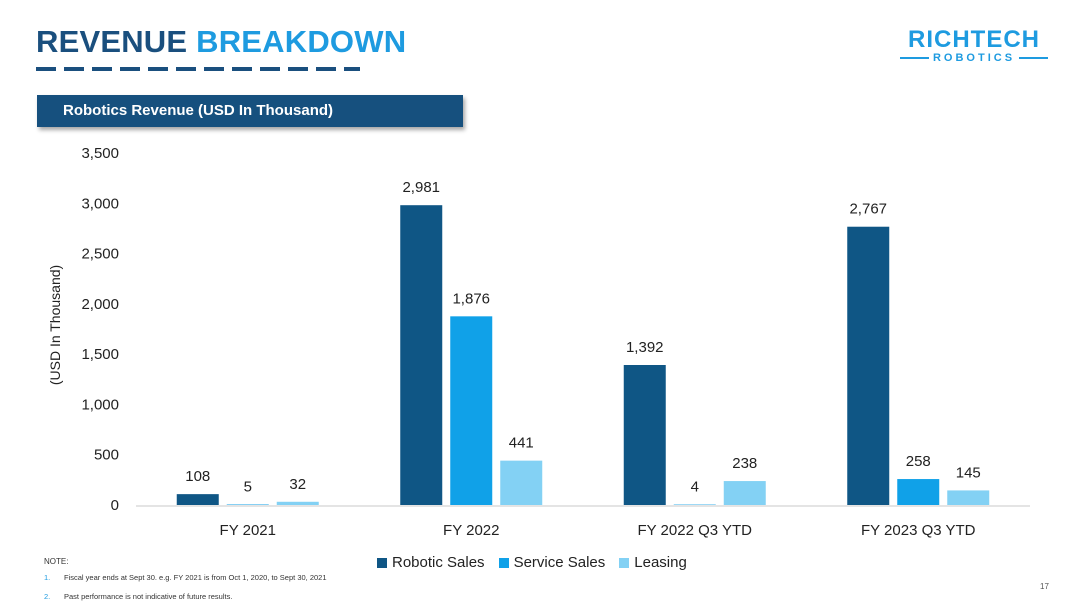  I want to click on y-tick-label: 3,500, so click(100, 153).